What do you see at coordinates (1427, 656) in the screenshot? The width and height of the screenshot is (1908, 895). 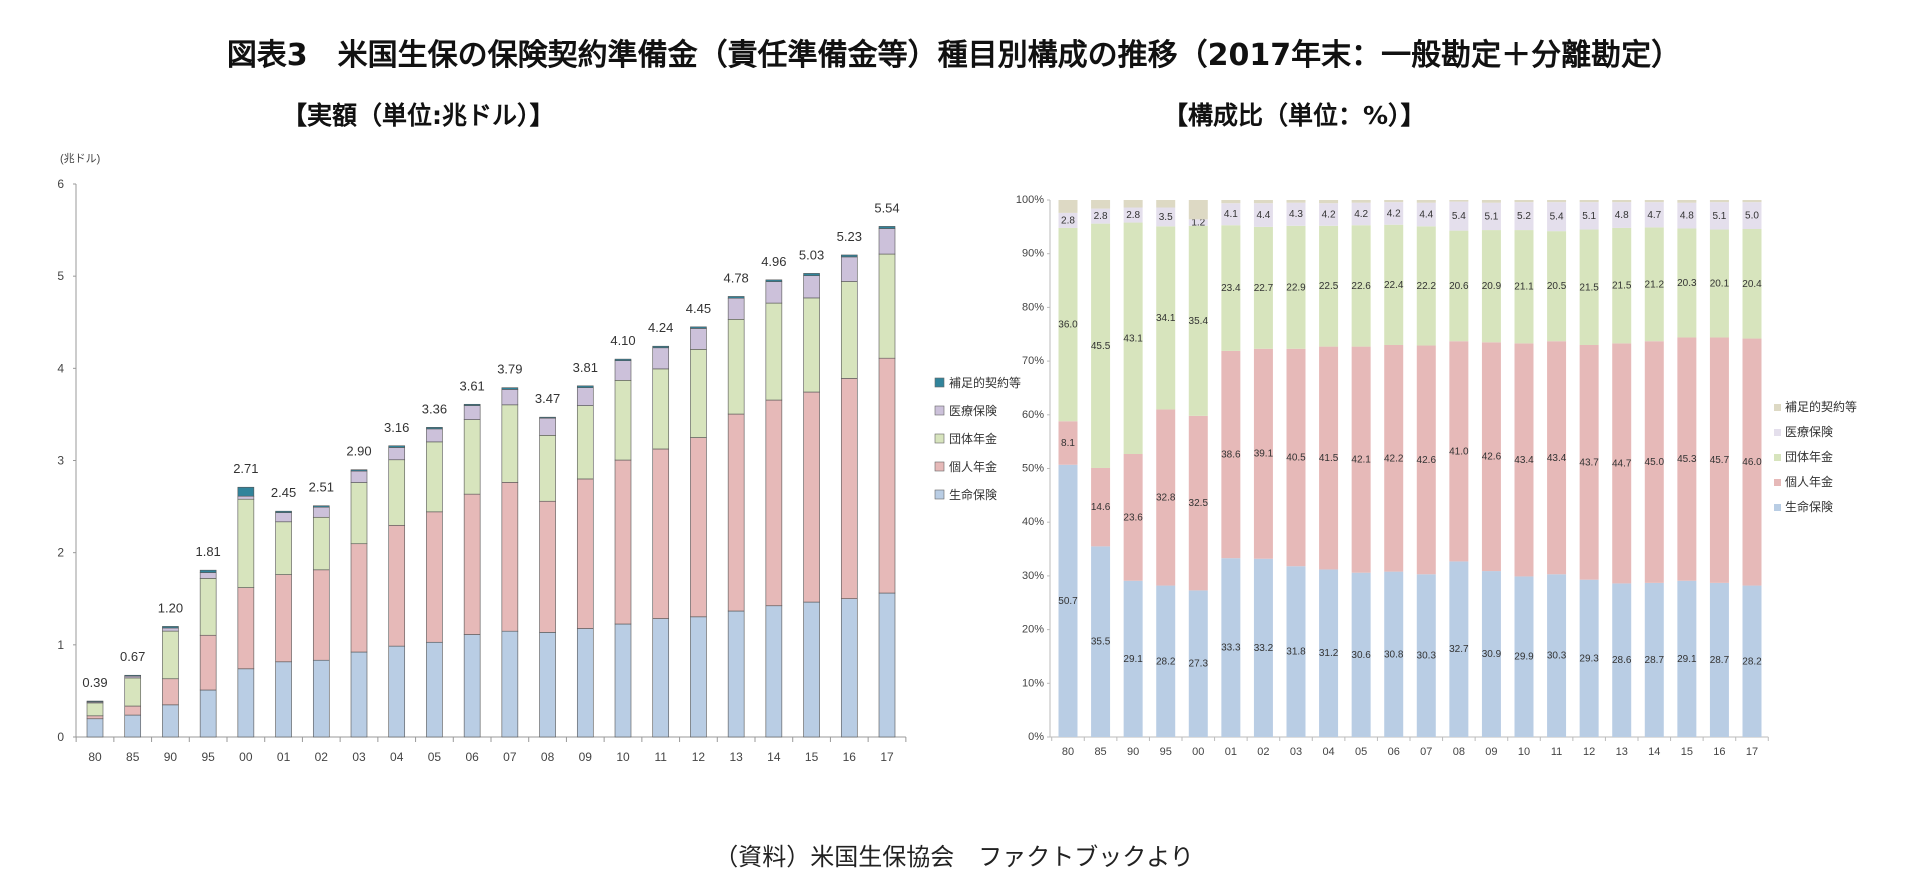 I see `segment-label: 30.3` at bounding box center [1427, 656].